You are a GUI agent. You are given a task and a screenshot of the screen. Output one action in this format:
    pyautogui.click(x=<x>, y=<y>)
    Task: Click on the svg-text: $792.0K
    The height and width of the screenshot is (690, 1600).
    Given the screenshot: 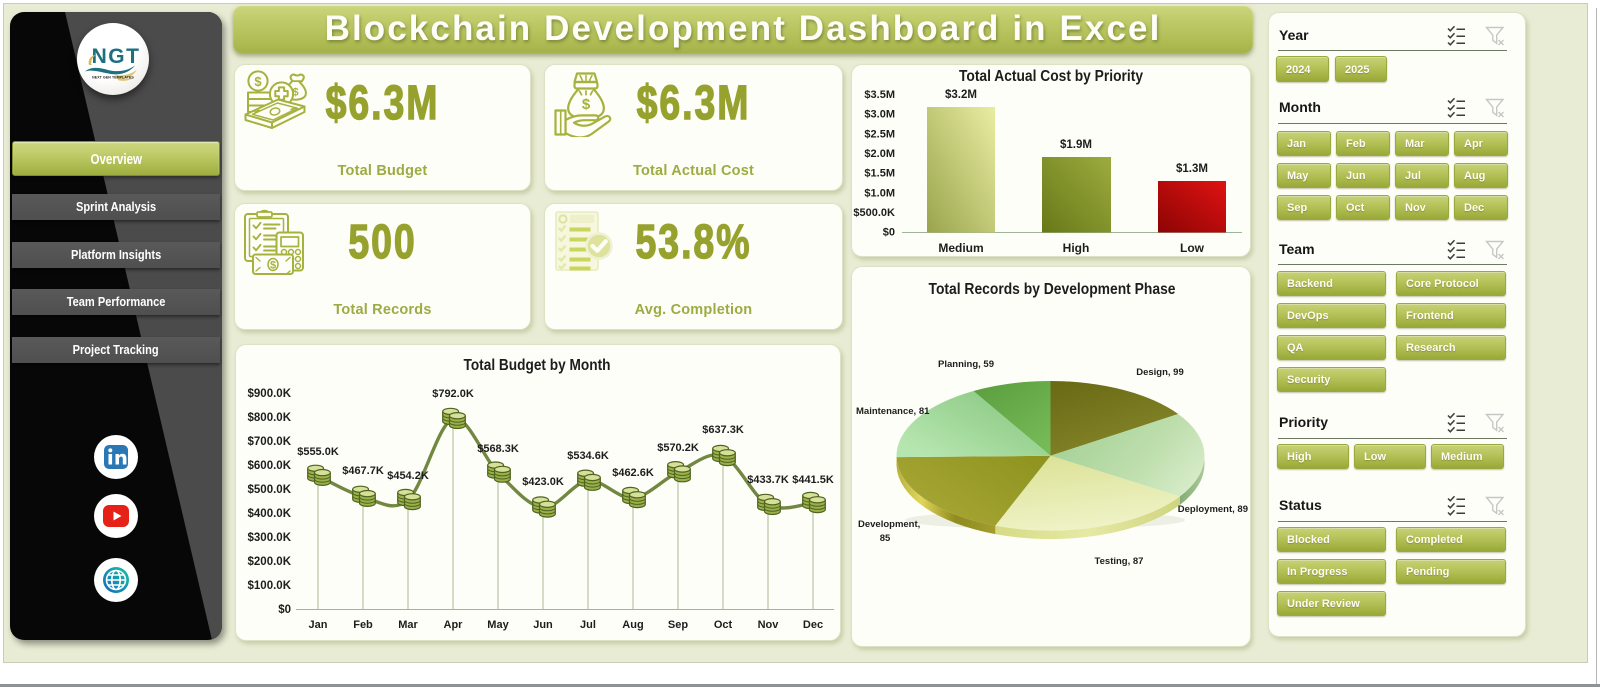 What is the action you would take?
    pyautogui.click(x=453, y=394)
    